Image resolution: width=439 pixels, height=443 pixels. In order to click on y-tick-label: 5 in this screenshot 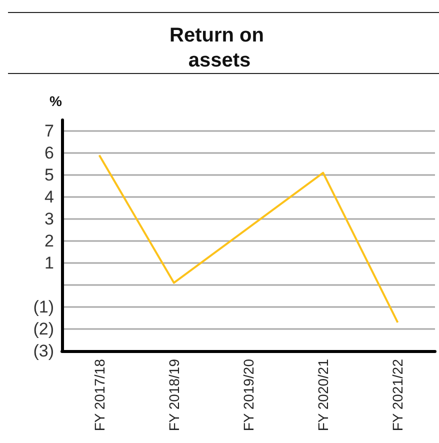, I will do `click(49, 175)`.